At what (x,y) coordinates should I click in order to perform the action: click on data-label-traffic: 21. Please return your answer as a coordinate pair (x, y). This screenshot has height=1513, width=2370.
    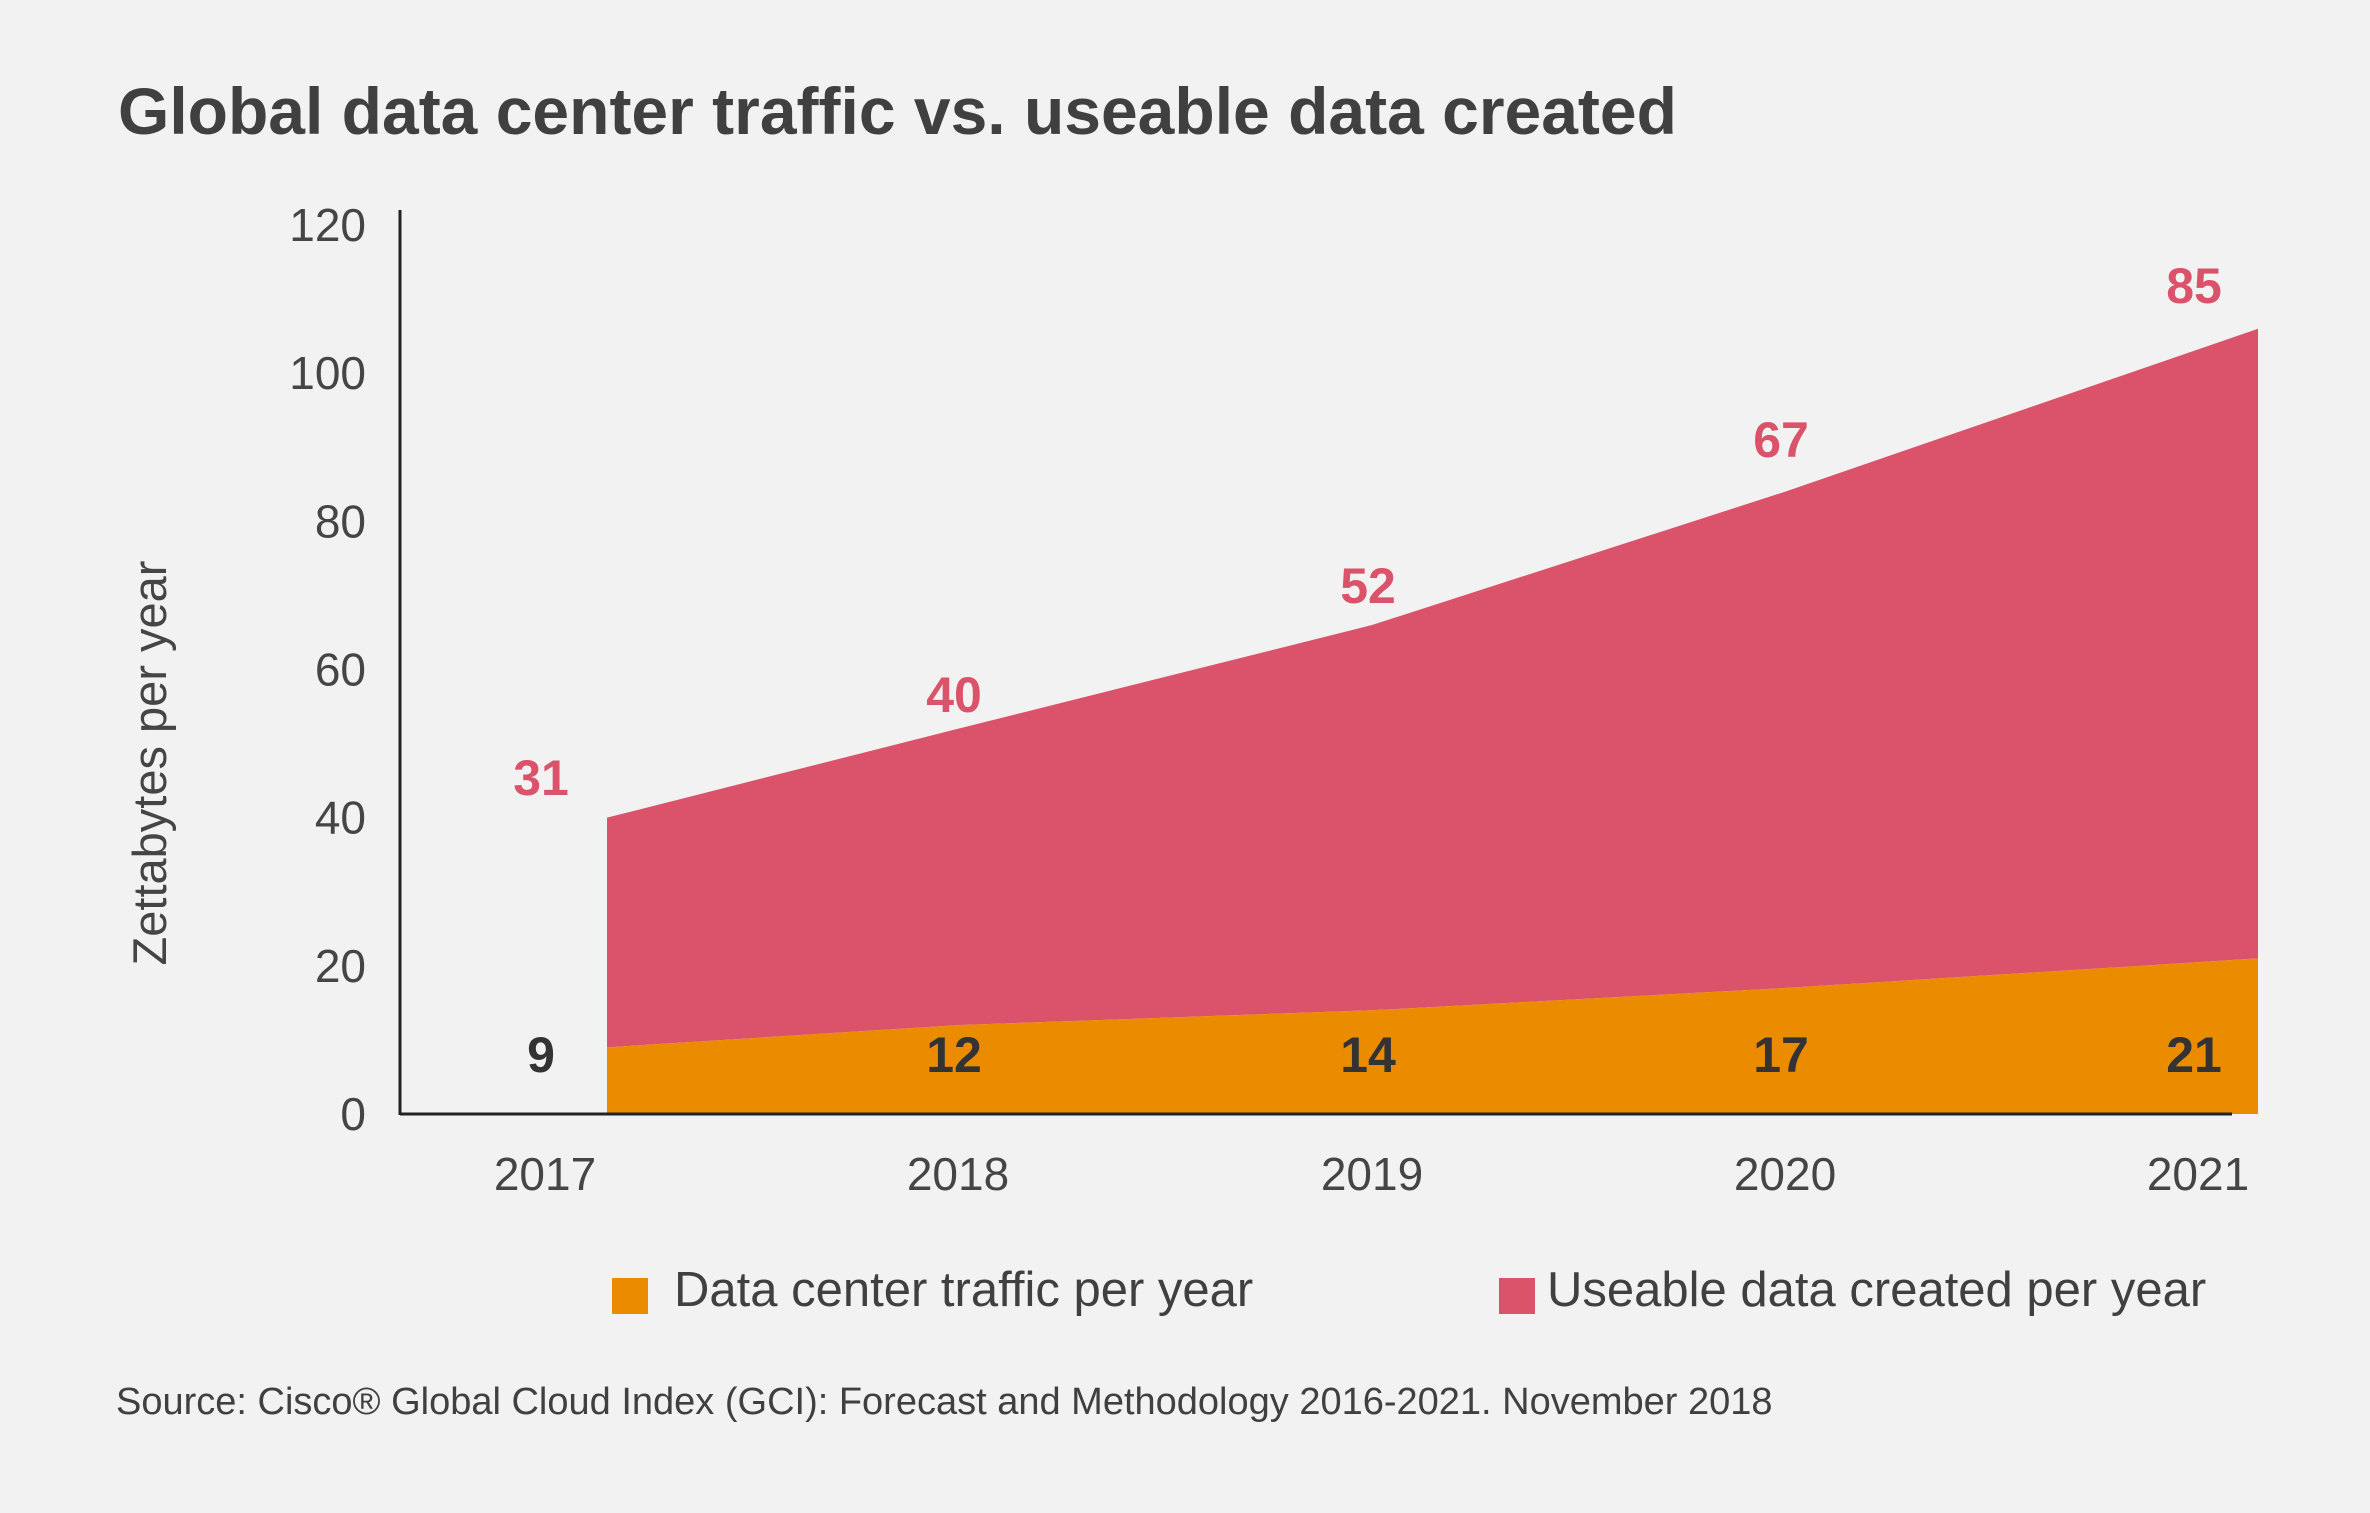
    Looking at the image, I should click on (2194, 1055).